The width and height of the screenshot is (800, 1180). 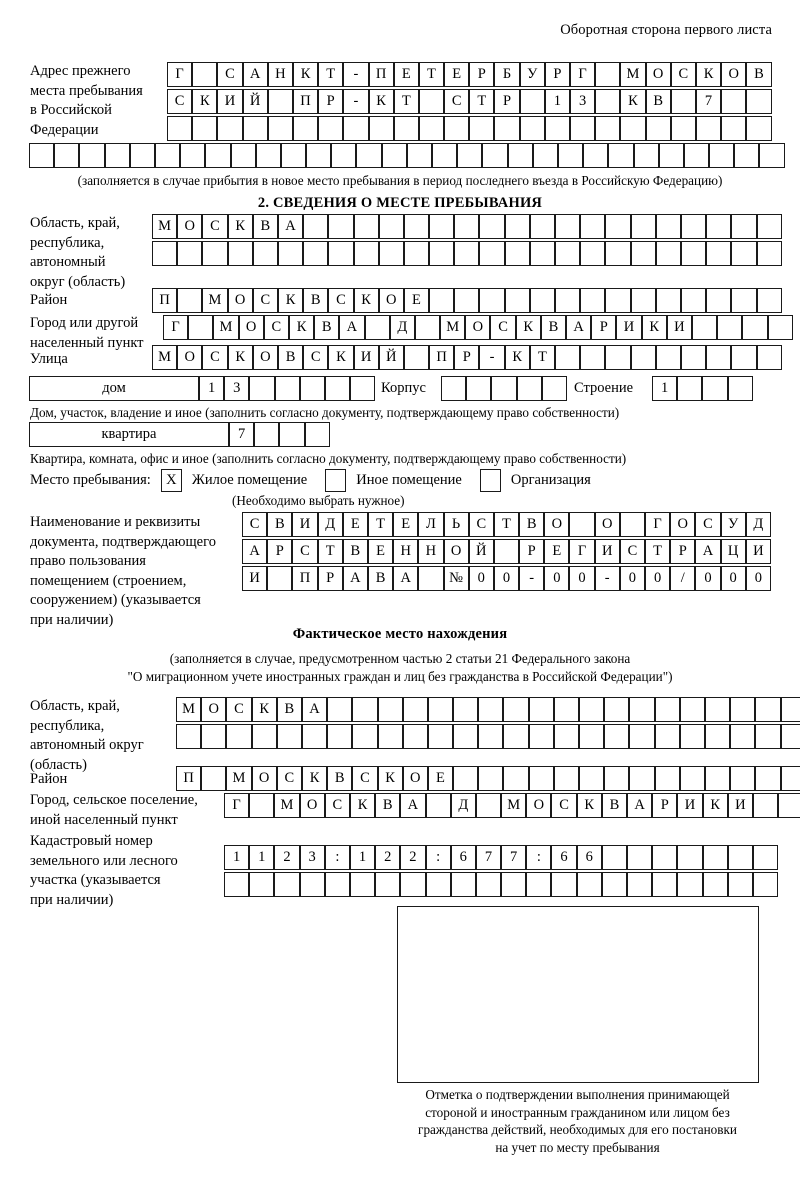 I want to click on comb-cell: К, so click(x=390, y=778).